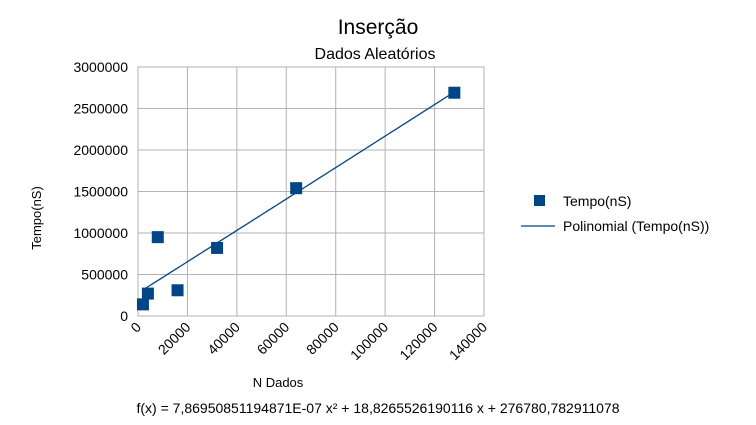 The height and width of the screenshot is (425, 756). I want to click on y-tick-label: 1500000, so click(100, 192).